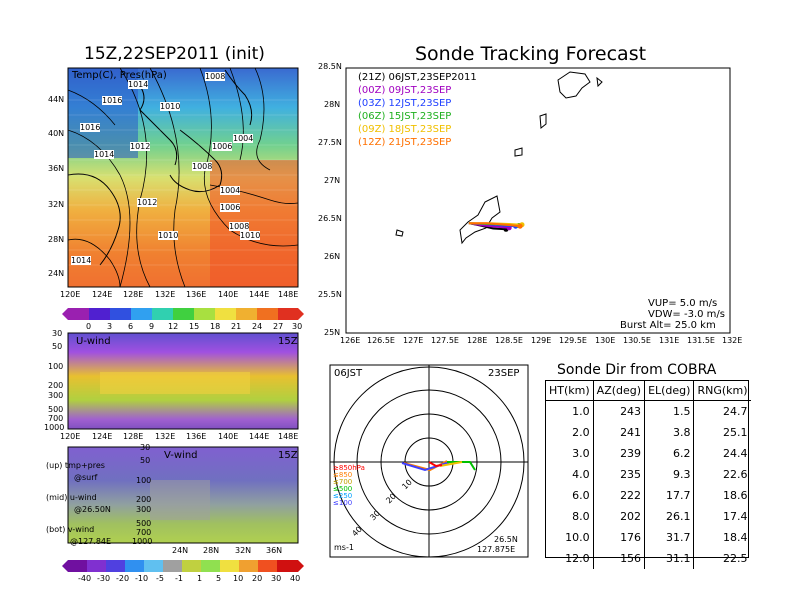 This screenshot has width=792, height=612. Describe the element at coordinates (343, 482) in the screenshot. I see `level-label: ≤700` at that location.